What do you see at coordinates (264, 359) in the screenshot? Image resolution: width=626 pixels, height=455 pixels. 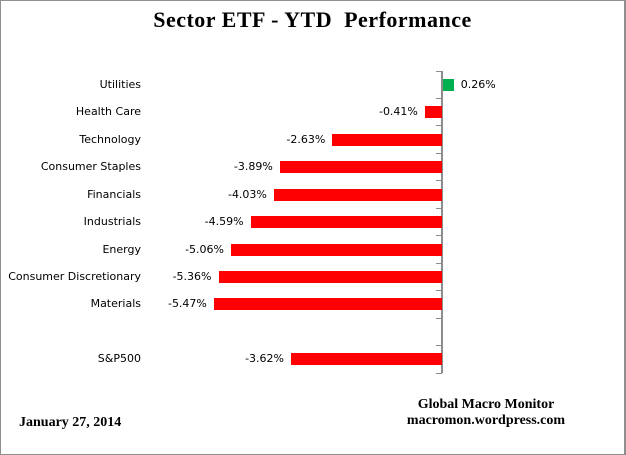 I see `value-label-s-p500: -3.62%` at bounding box center [264, 359].